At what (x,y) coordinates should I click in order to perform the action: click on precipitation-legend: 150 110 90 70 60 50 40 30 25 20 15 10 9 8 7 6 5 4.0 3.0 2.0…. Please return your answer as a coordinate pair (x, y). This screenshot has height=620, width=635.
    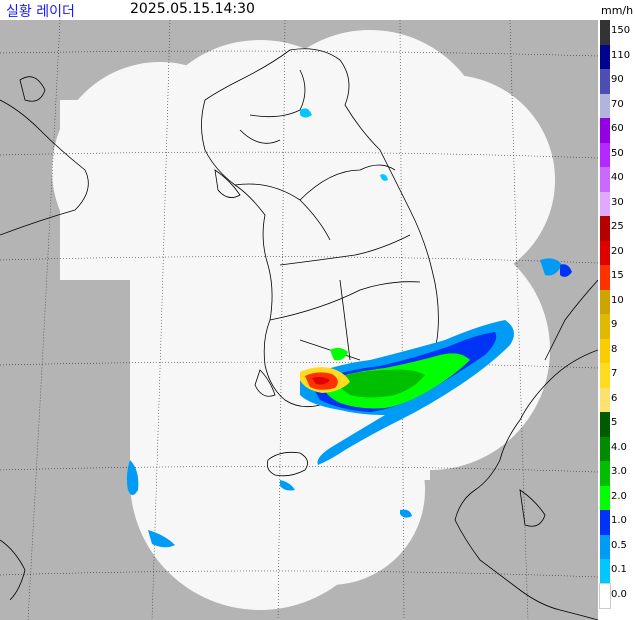
    Looking at the image, I should click on (616, 314).